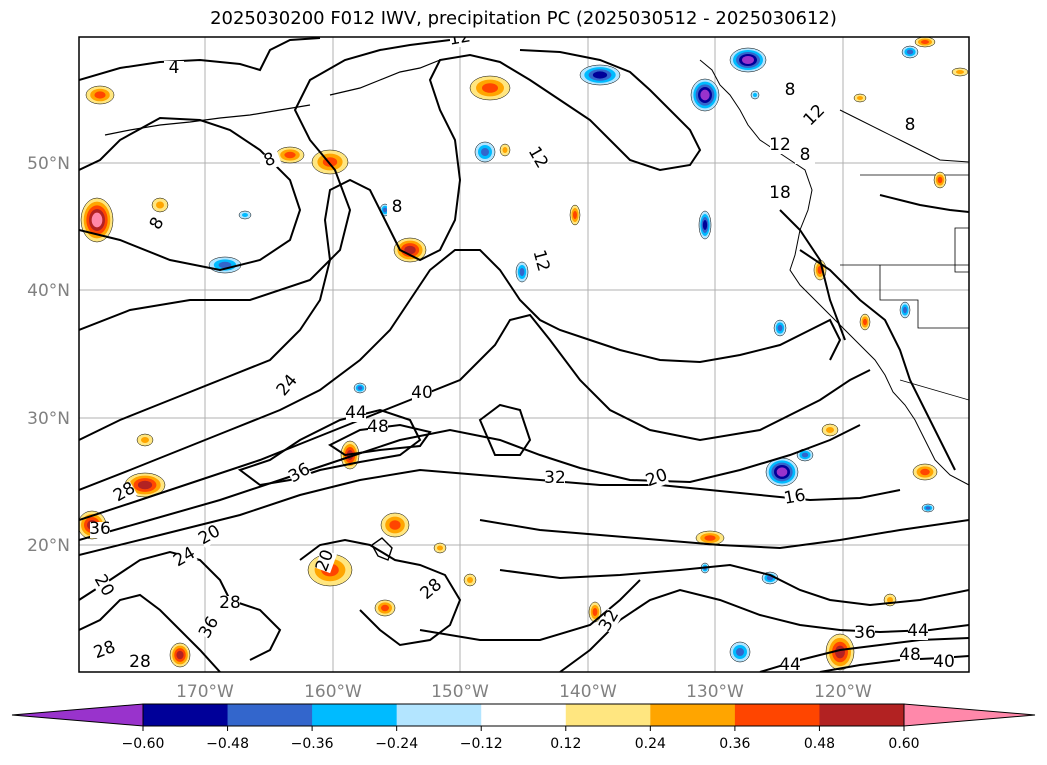 Image resolution: width=1047 pixels, height=765 pixels. Describe the element at coordinates (459, 37) in the screenshot. I see `contour-label: 12` at that location.